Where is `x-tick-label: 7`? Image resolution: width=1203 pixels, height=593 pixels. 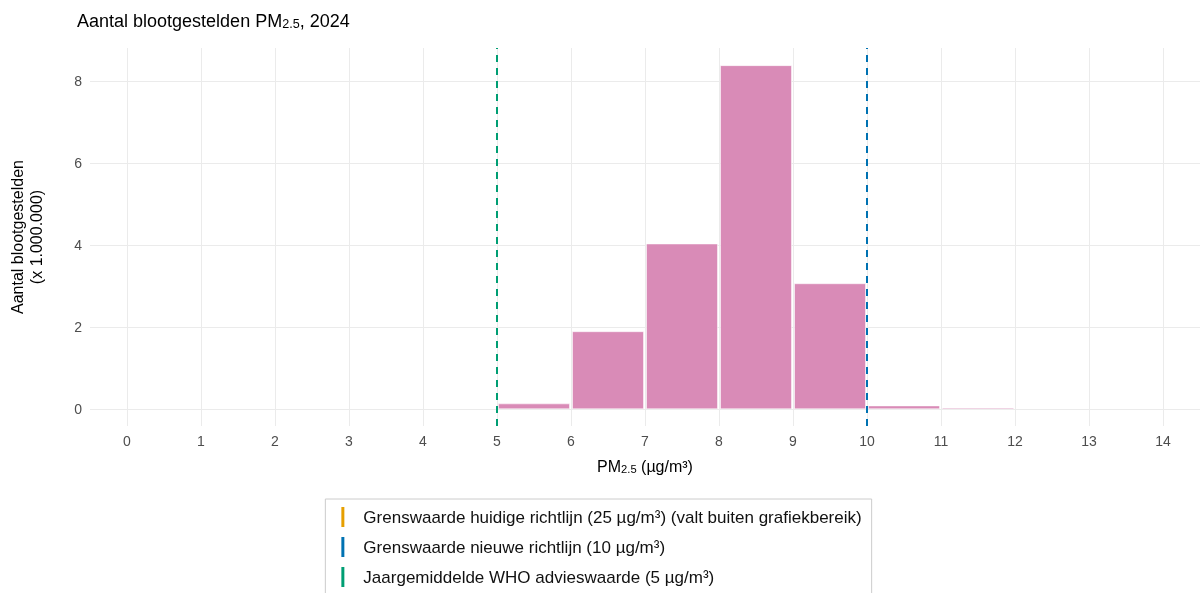
x-tick-label: 7 is located at coordinates (645, 441).